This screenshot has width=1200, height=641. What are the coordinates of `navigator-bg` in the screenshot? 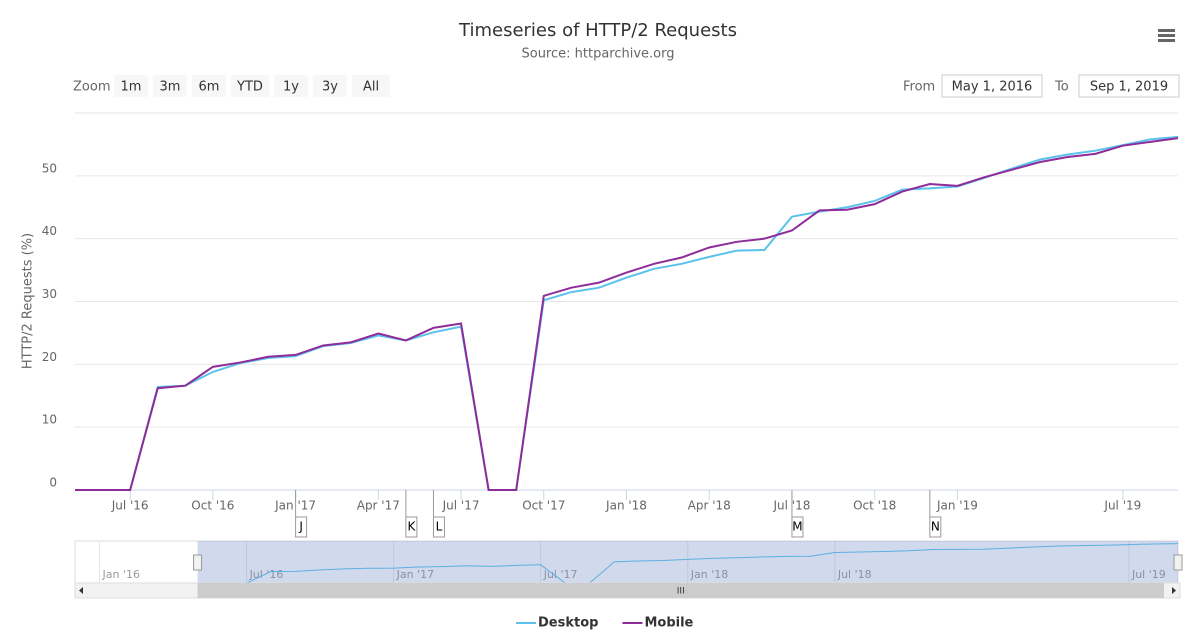 It's located at (626, 562).